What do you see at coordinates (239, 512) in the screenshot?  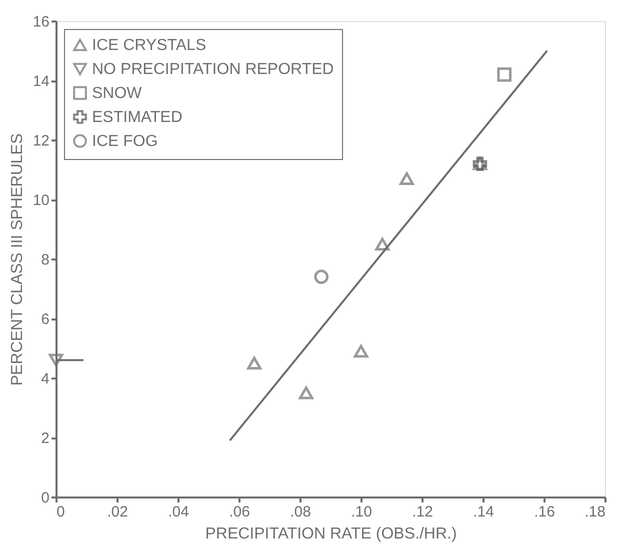 I see `x-tick-label: .06` at bounding box center [239, 512].